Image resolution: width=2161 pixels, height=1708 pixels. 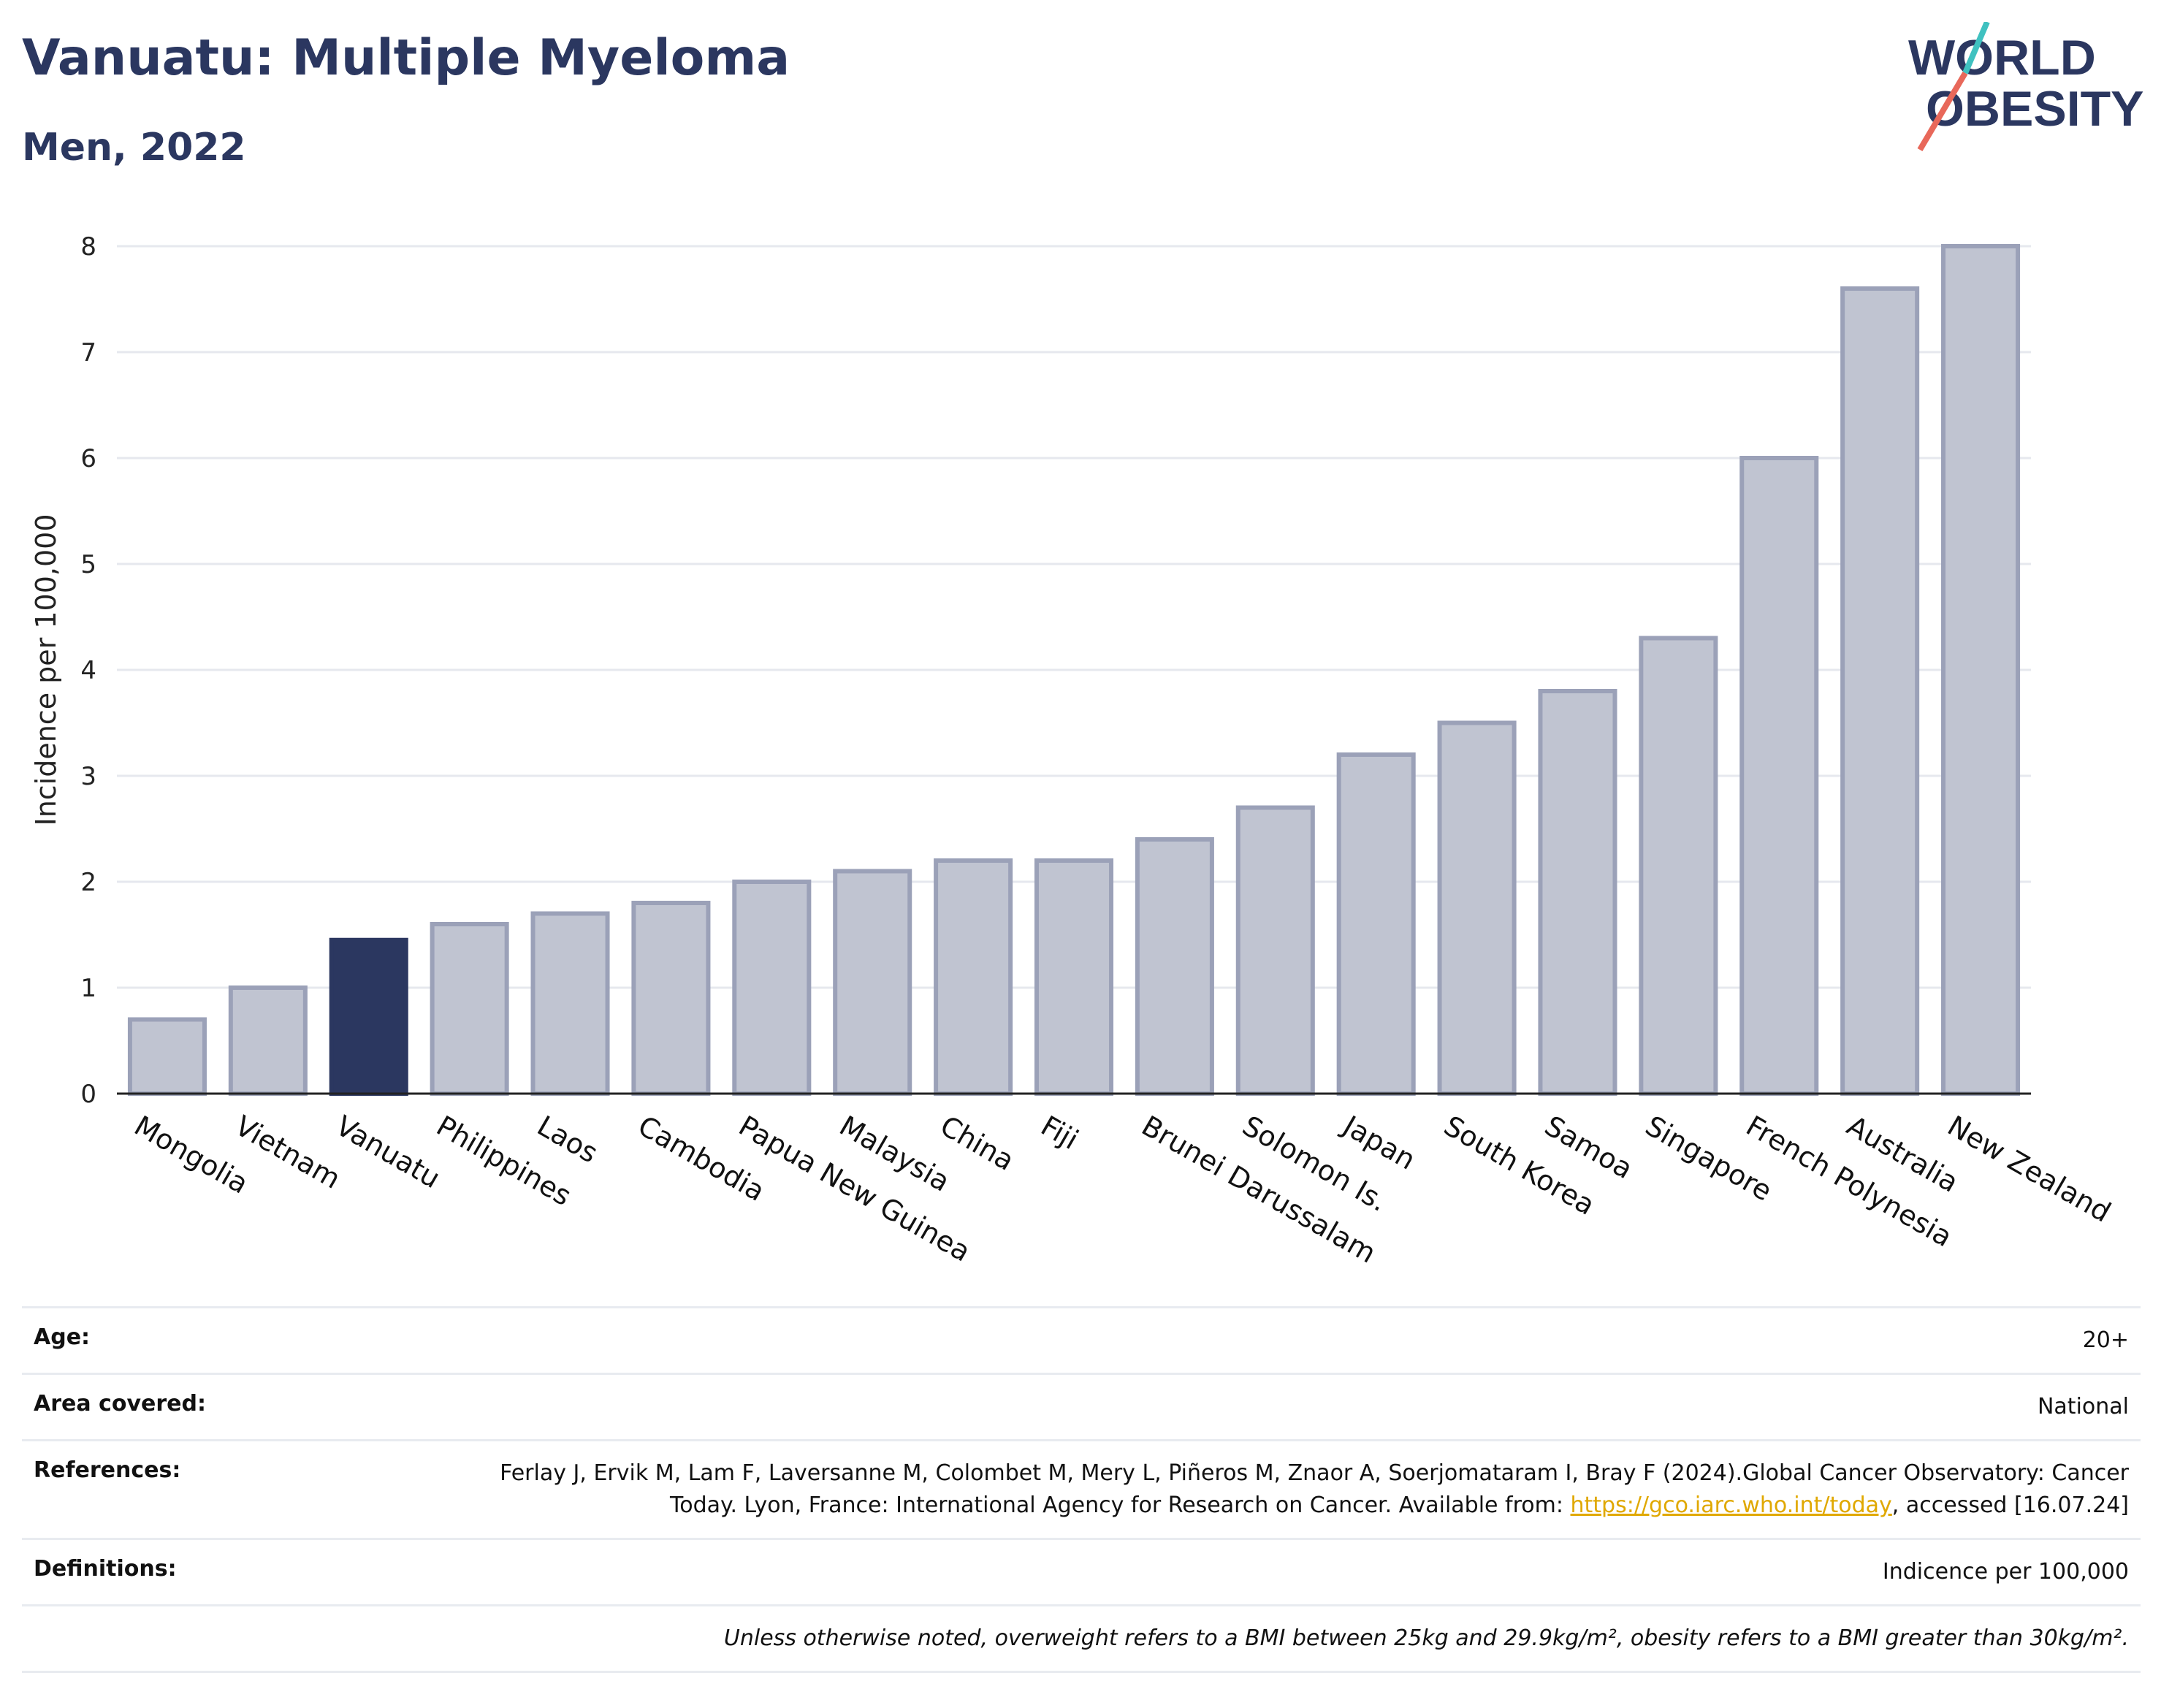 I want to click on y-tick-label: 4, so click(x=88, y=670).